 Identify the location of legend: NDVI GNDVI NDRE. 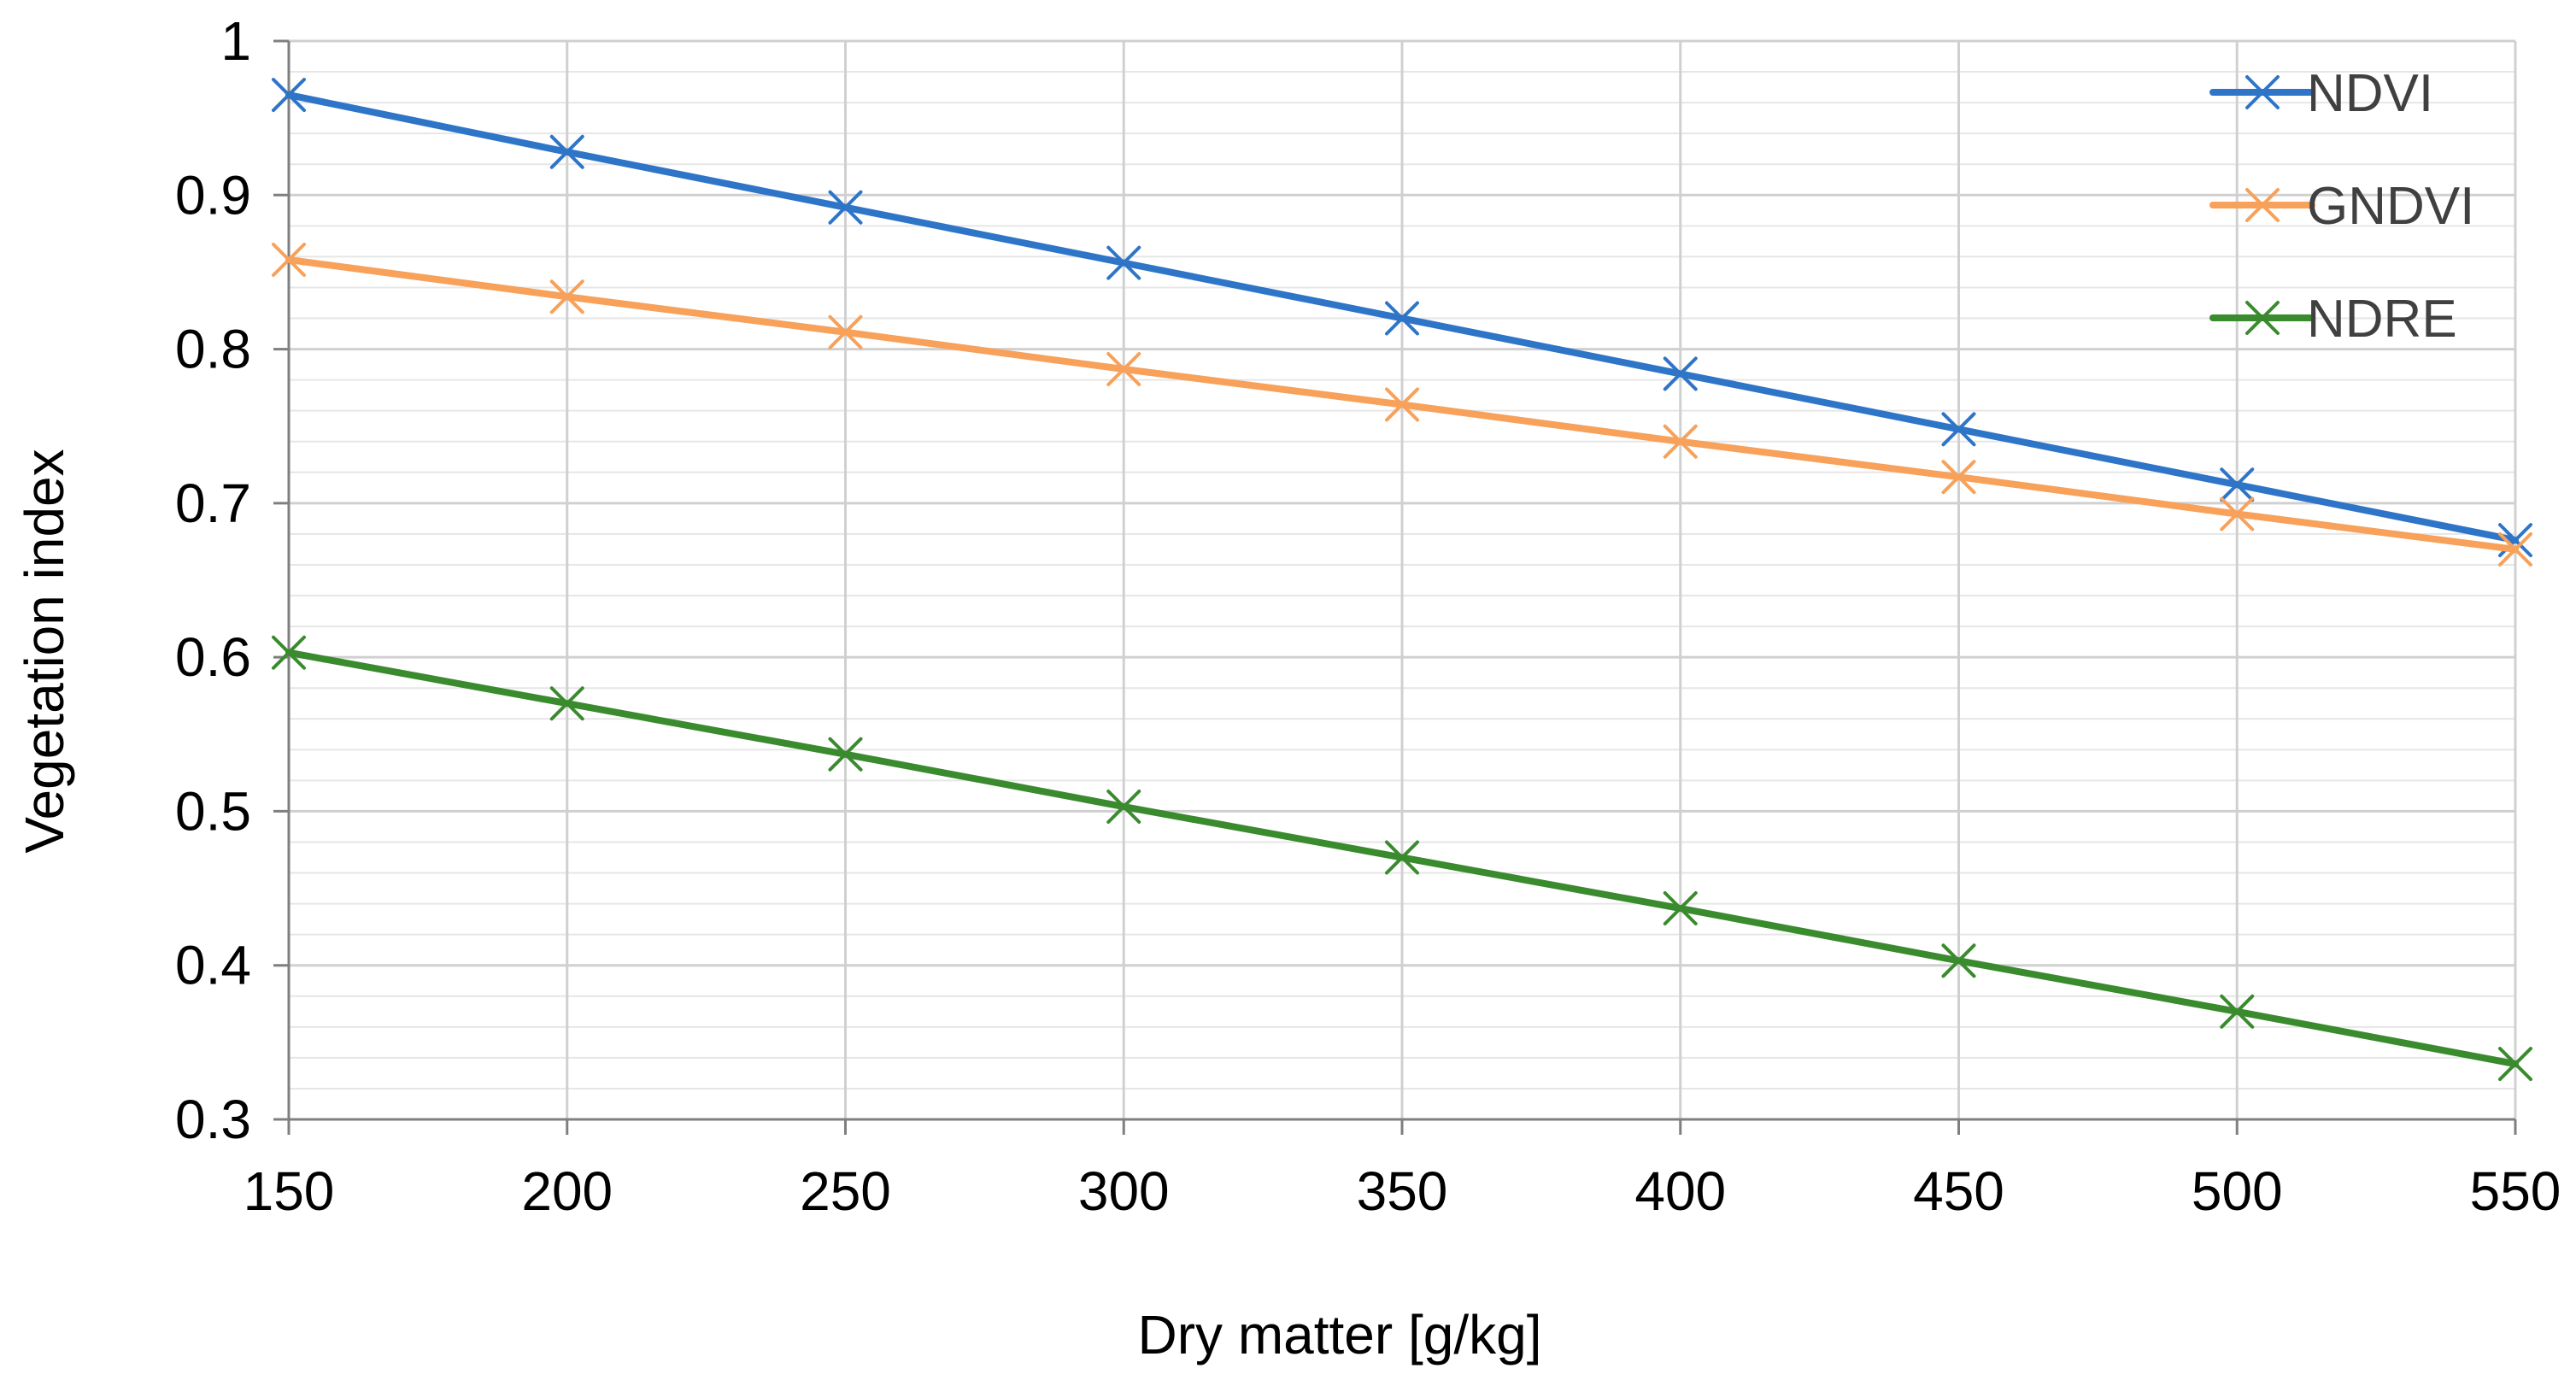
(2341, 207).